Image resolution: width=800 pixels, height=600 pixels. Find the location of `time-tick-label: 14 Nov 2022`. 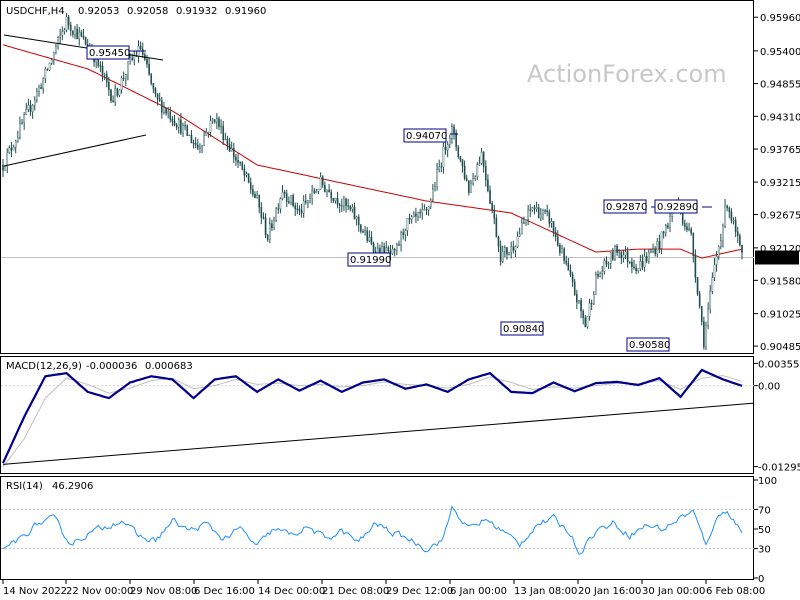

time-tick-label: 14 Nov 2022 is located at coordinates (35, 591).